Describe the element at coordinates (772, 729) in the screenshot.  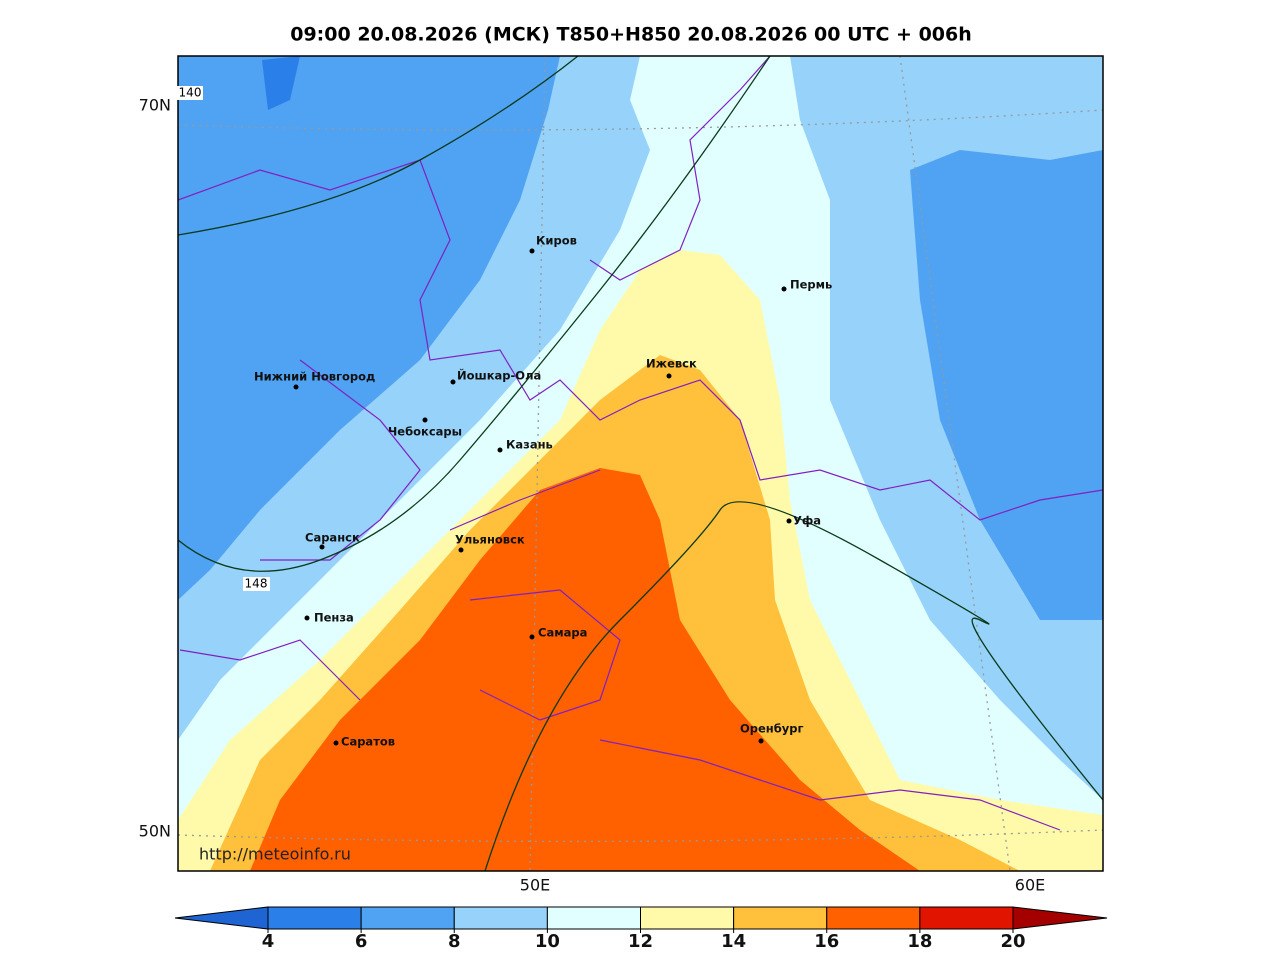
I see `city-label: Оренбург` at that location.